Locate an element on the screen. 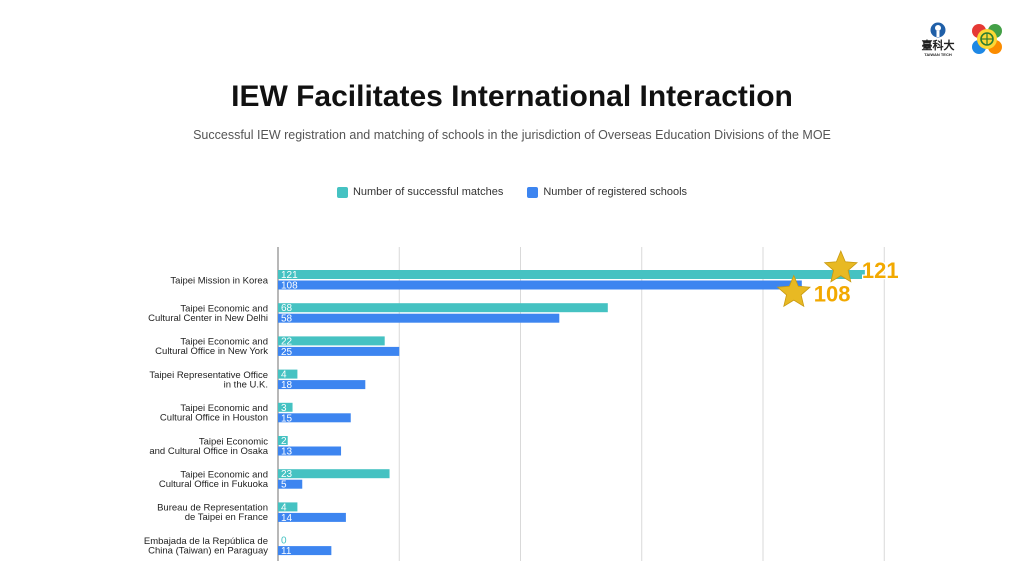 The height and width of the screenshot is (561, 1024). category-label-line: Bureau de Representation is located at coordinates (212, 508).